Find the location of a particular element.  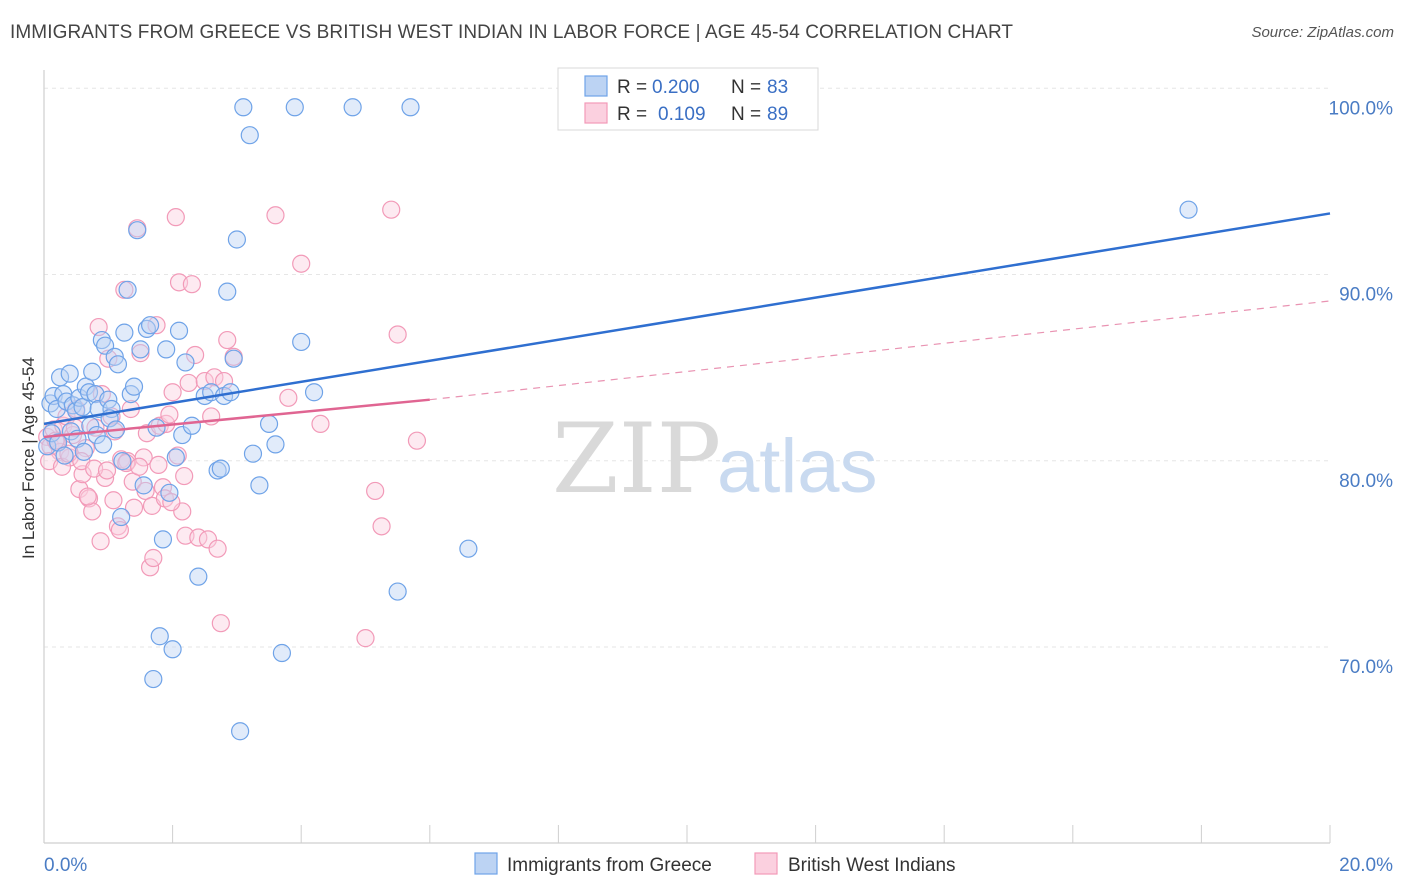

x-tick-marks is located at coordinates (687, 834).